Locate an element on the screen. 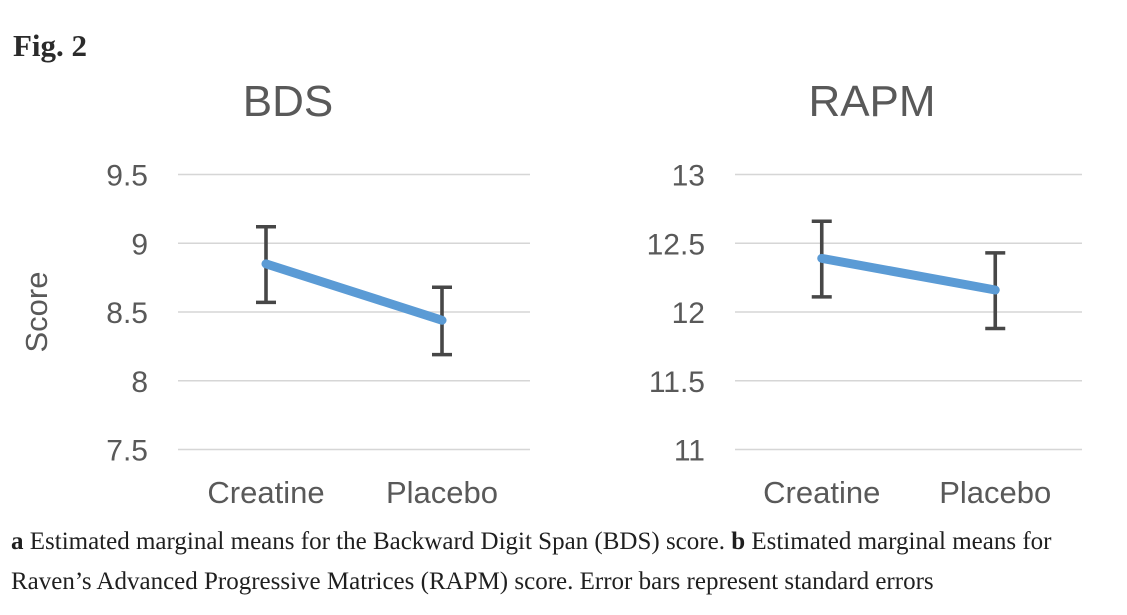  y-tick-label: 13 is located at coordinates (688, 176).